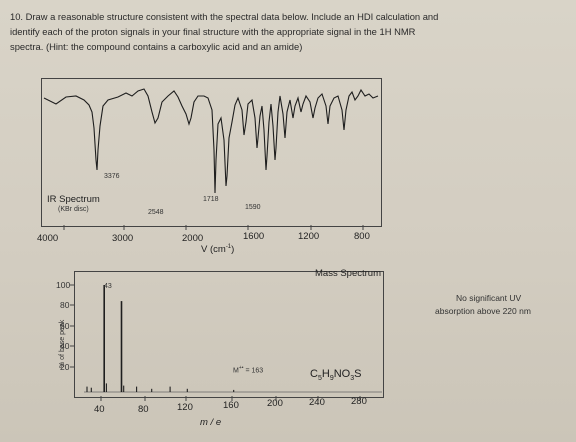  Describe the element at coordinates (336, 375) in the screenshot. I see `ms-molecular-formula: C5H9NO3S` at that location.